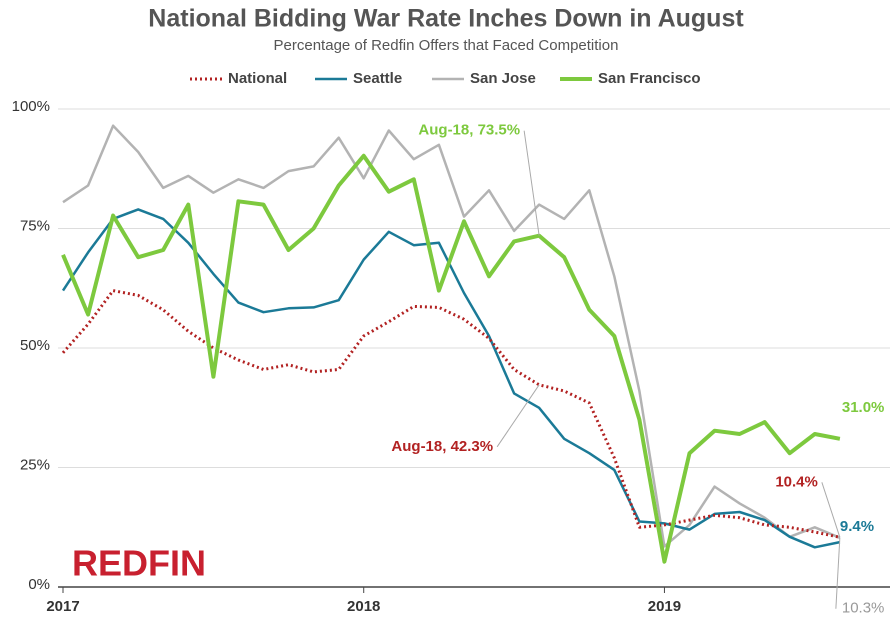 This screenshot has width=893, height=619. What do you see at coordinates (649, 78) in the screenshot?
I see `legend-label: San Francisco` at bounding box center [649, 78].